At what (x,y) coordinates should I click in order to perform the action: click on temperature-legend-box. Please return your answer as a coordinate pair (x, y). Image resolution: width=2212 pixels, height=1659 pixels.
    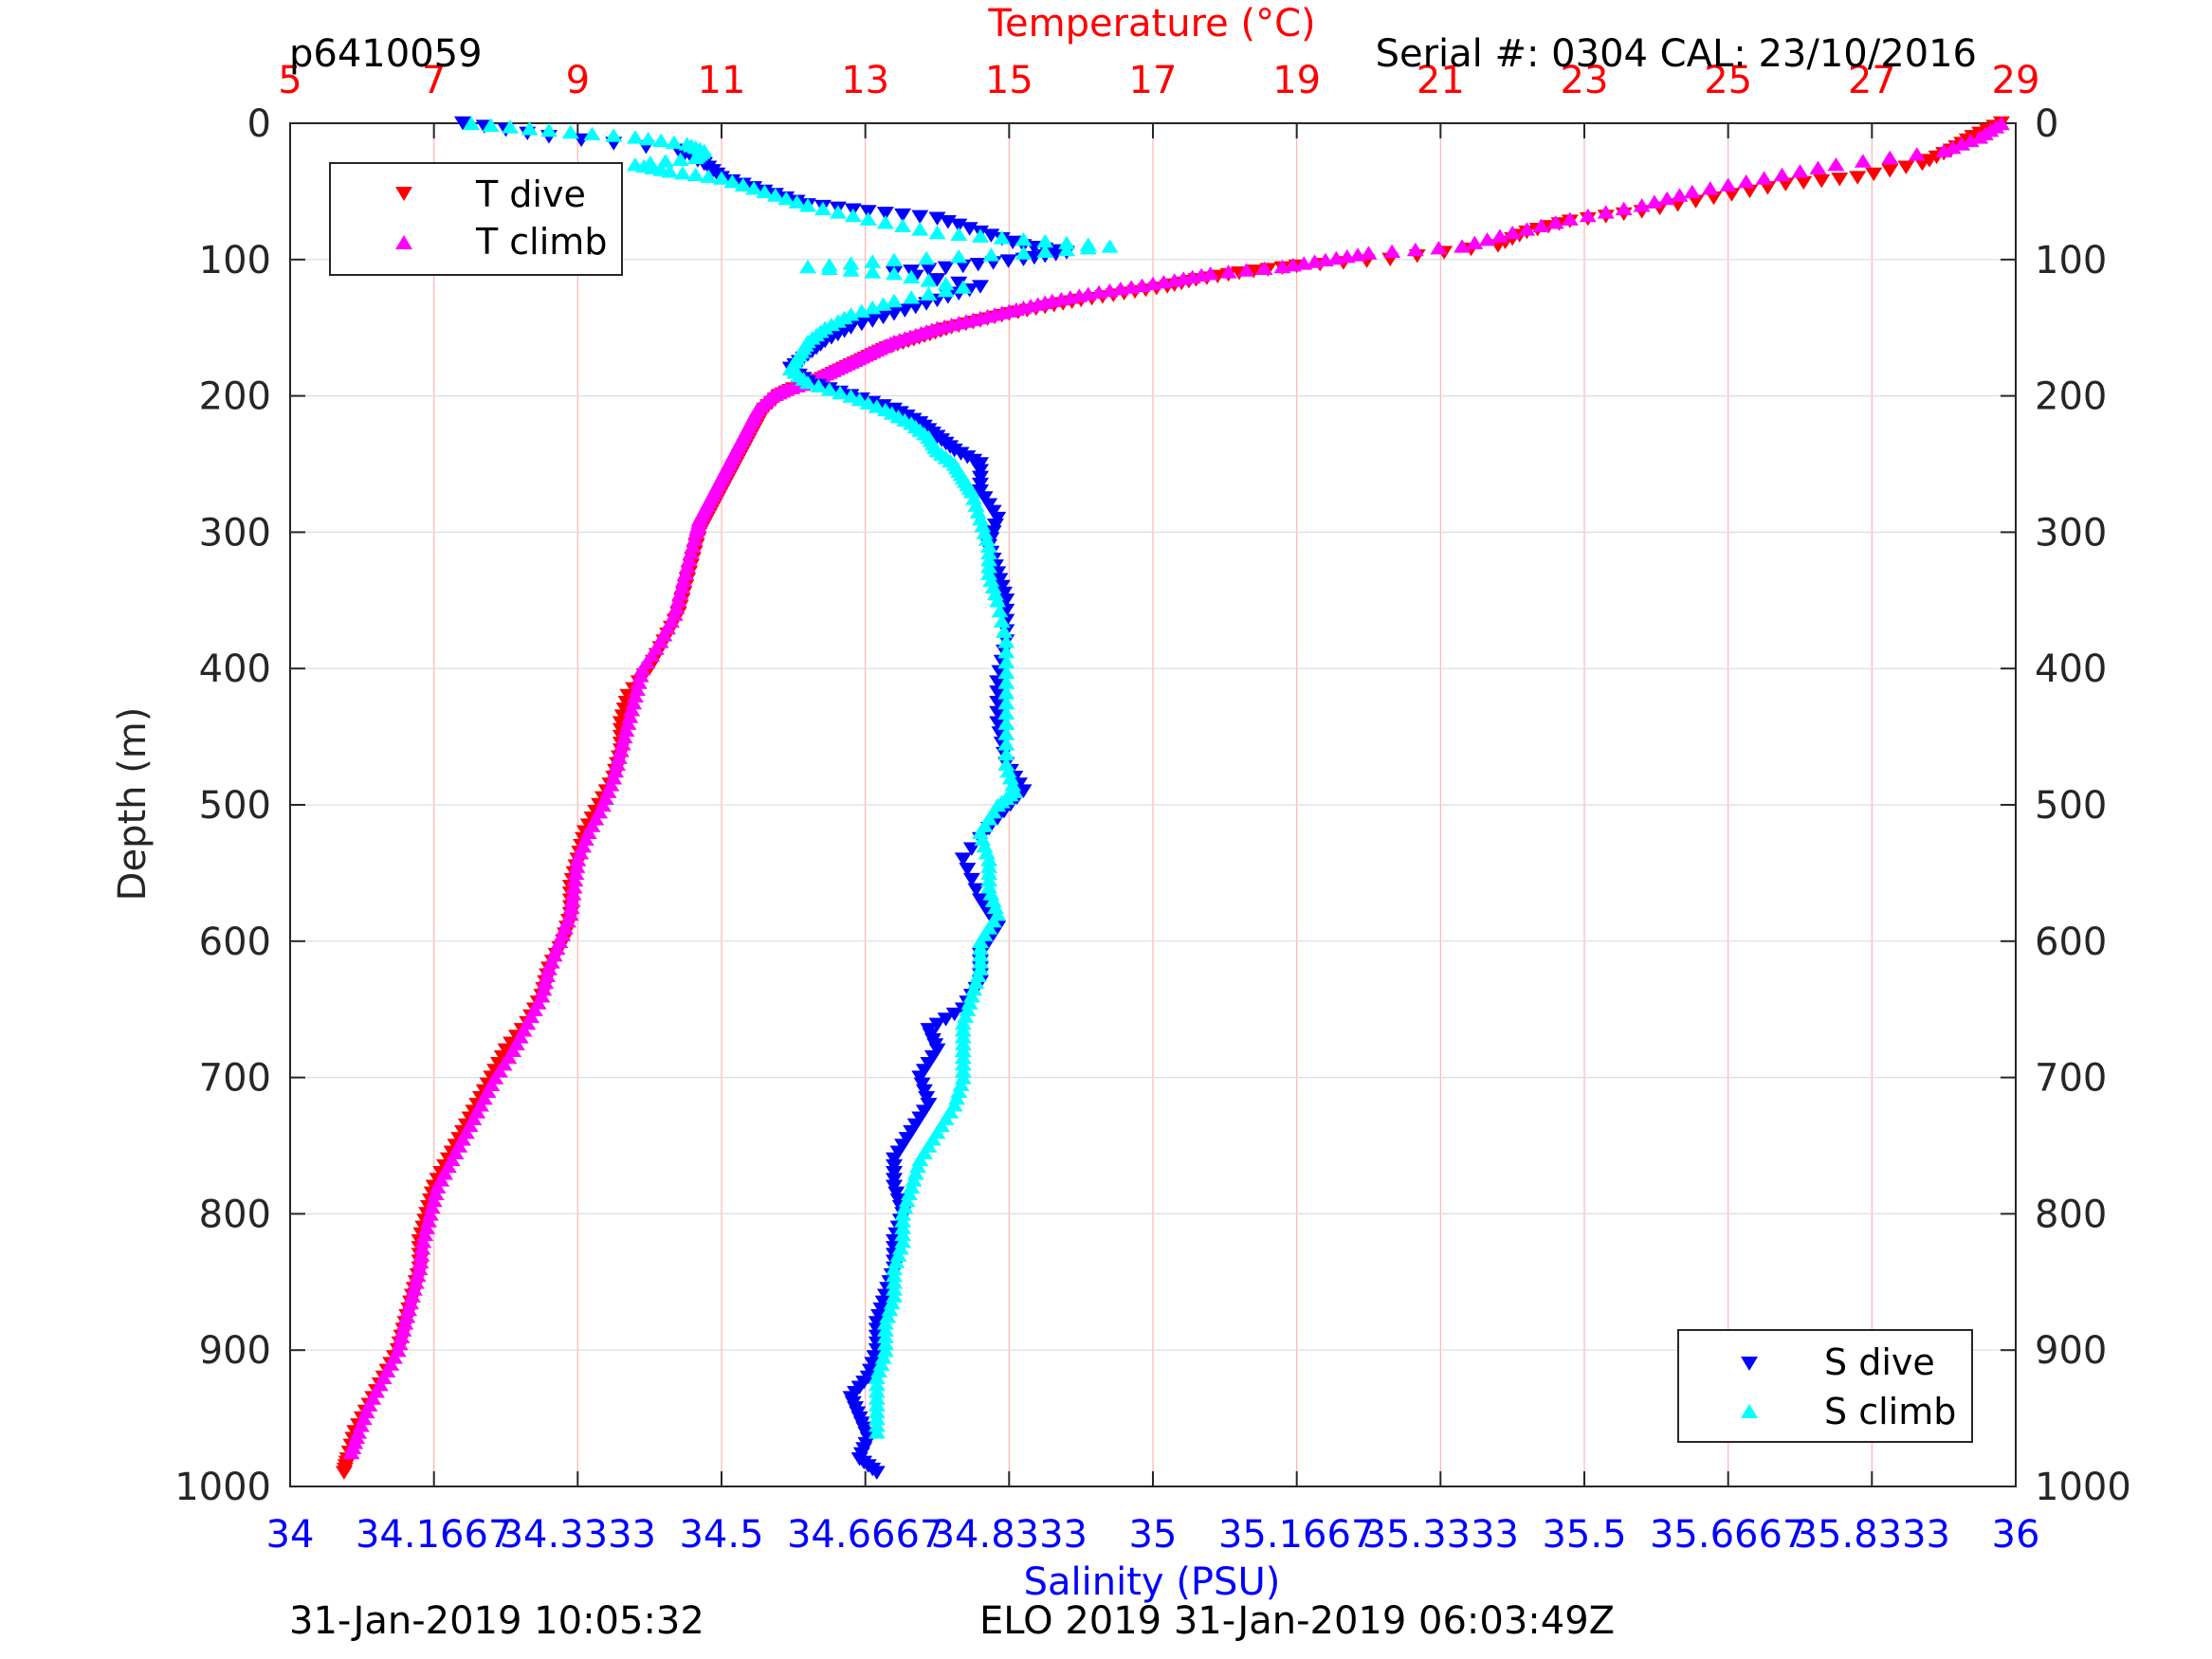
    Looking at the image, I should click on (476, 219).